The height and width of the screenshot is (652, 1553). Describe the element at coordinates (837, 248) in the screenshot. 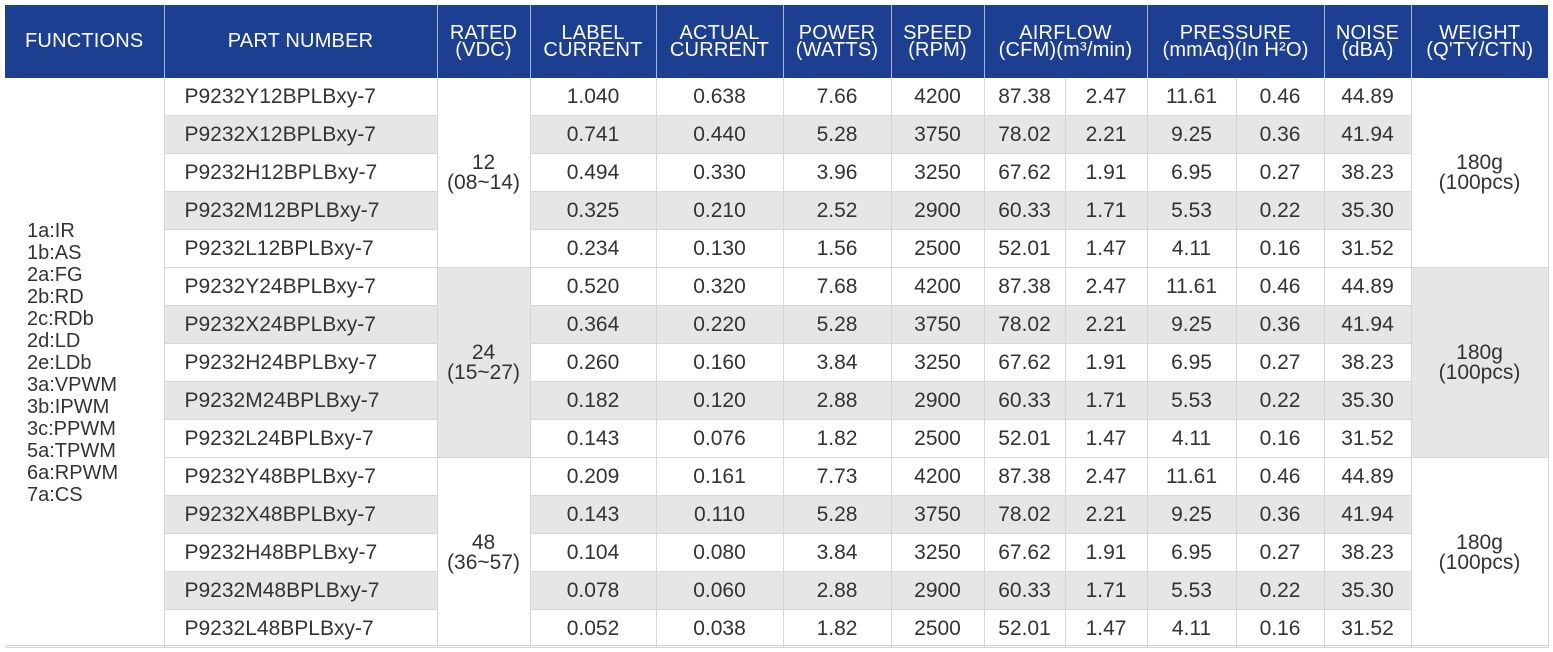

I see `power-cell: 1.56` at that location.